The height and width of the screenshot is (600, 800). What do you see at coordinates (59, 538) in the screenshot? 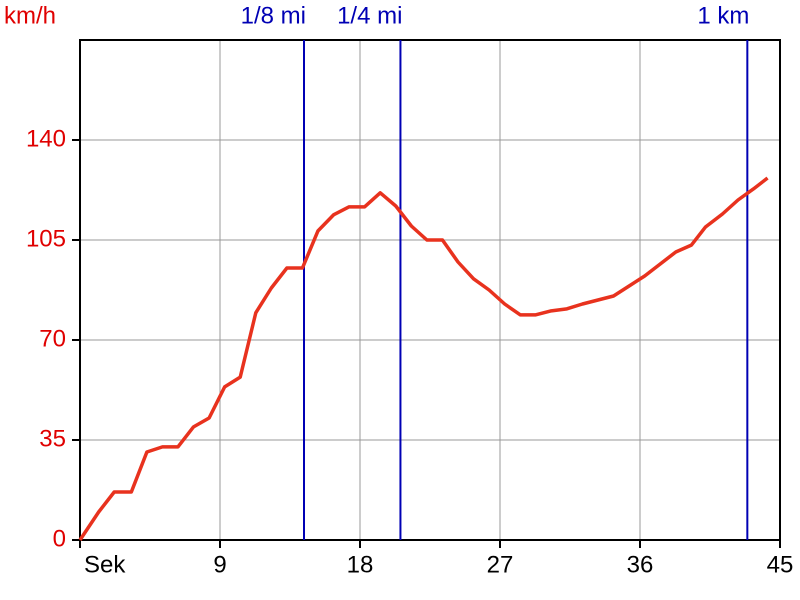
I see `y-tick-label: 0` at bounding box center [59, 538].